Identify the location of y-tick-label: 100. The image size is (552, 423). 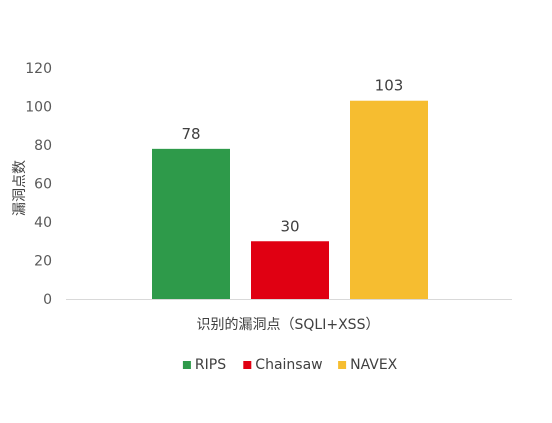
(38, 108).